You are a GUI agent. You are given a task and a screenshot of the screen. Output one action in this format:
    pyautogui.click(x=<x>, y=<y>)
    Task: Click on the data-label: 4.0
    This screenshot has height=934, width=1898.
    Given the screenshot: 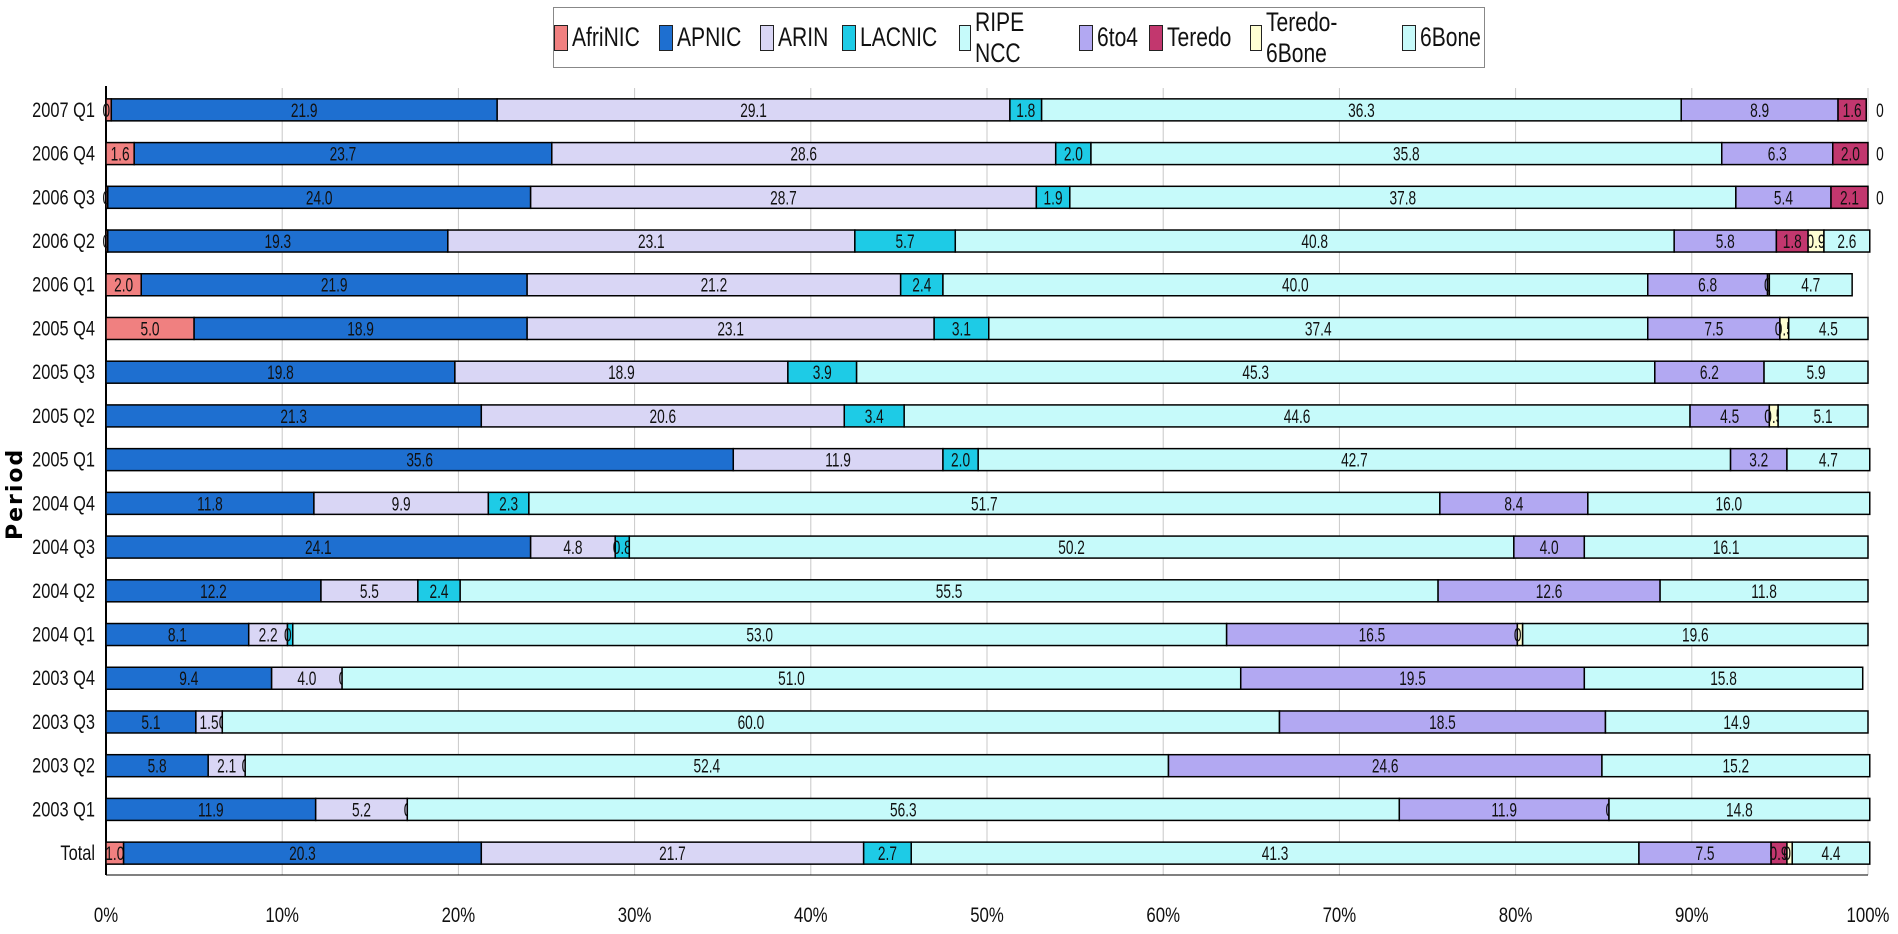 What is the action you would take?
    pyautogui.click(x=1549, y=548)
    